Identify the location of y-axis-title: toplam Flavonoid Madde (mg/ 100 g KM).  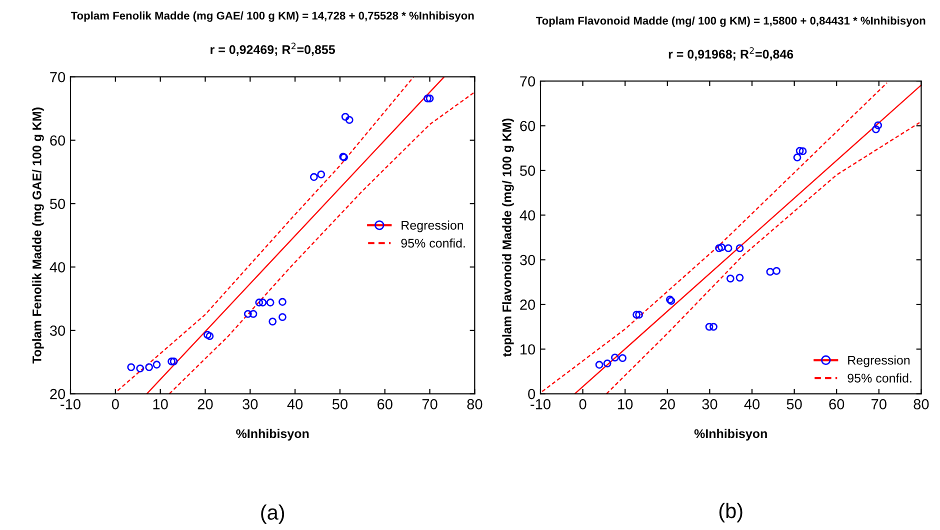
(508, 237).